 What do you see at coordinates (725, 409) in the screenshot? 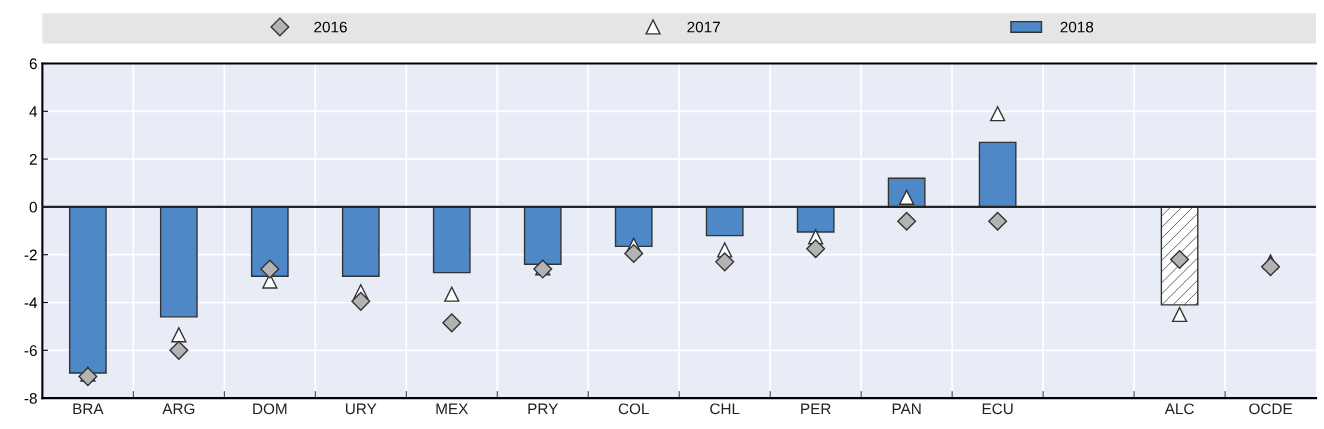
I see `x-tick-label: CHL` at bounding box center [725, 409].